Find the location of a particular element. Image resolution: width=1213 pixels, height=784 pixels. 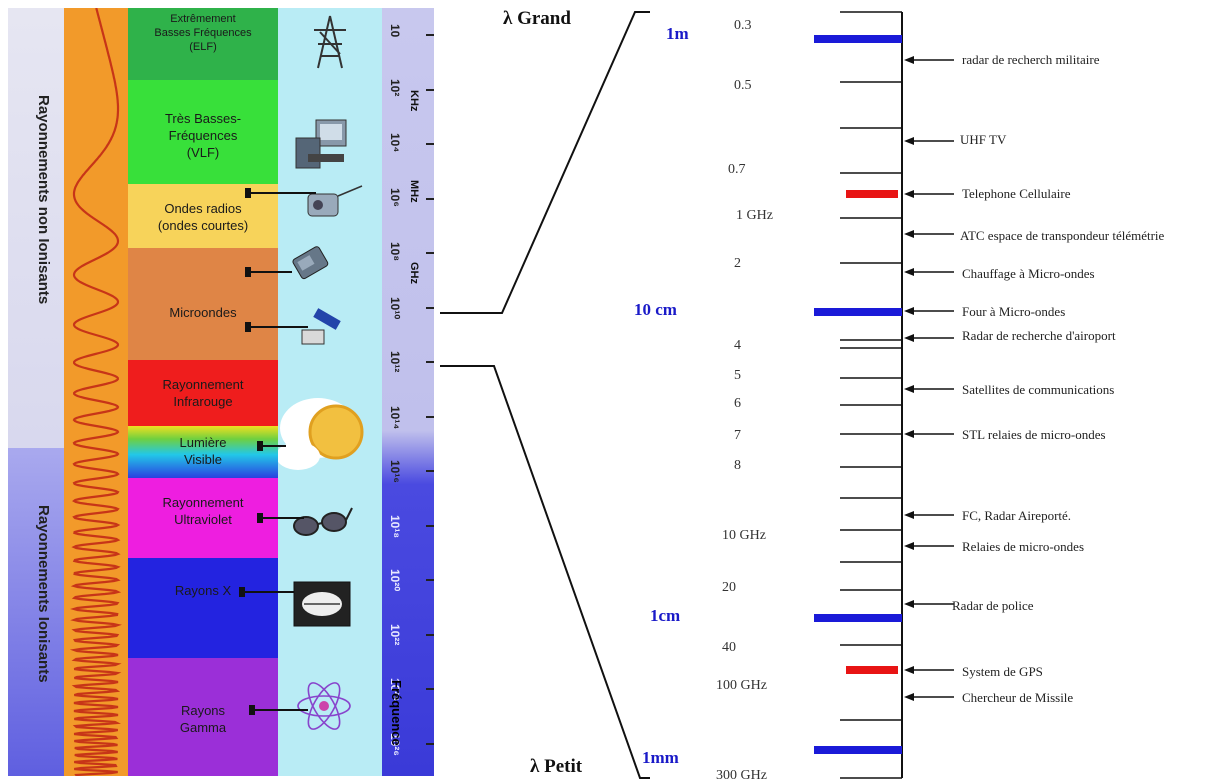

band-label-vlf: Très Basses- Fréquences (VLF) is located at coordinates (203, 135).